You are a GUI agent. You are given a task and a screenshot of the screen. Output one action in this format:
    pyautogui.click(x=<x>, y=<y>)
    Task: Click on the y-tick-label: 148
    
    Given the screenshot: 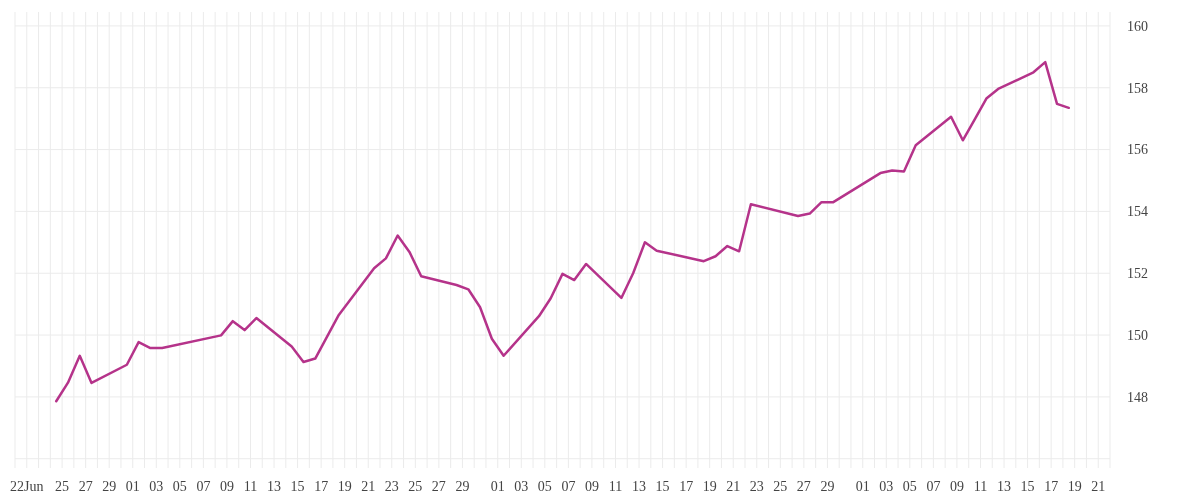 What is the action you would take?
    pyautogui.click(x=1137, y=397)
    